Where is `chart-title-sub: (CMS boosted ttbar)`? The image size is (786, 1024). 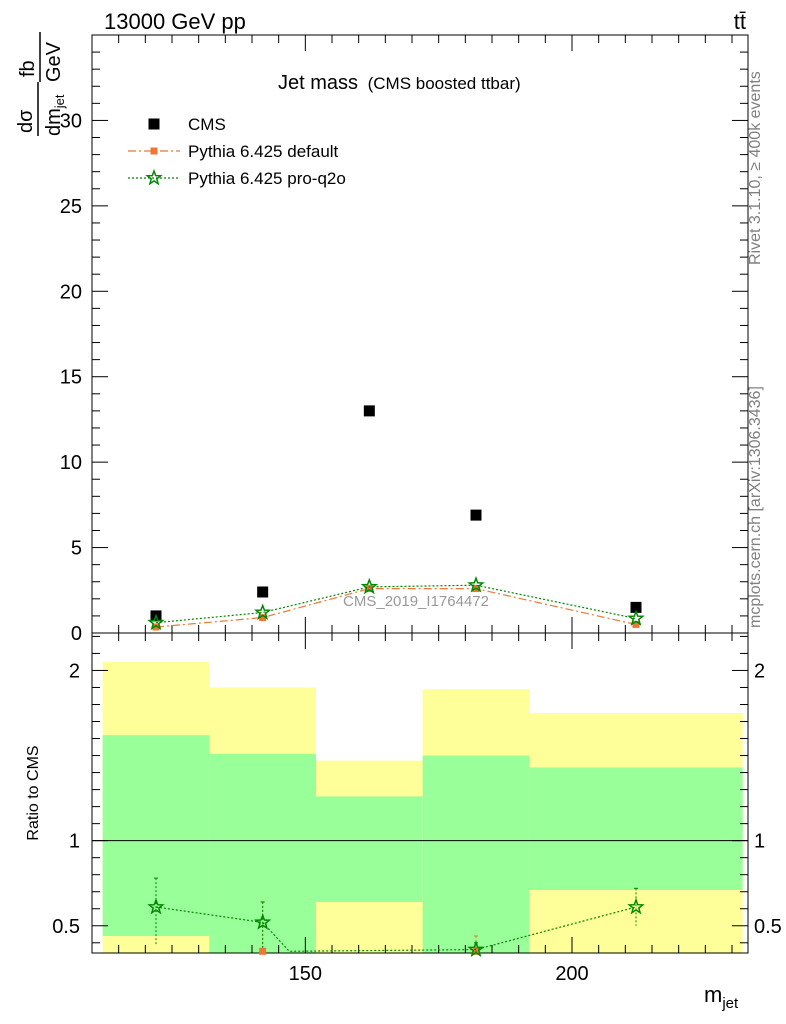 chart-title-sub: (CMS boosted ttbar) is located at coordinates (444, 83).